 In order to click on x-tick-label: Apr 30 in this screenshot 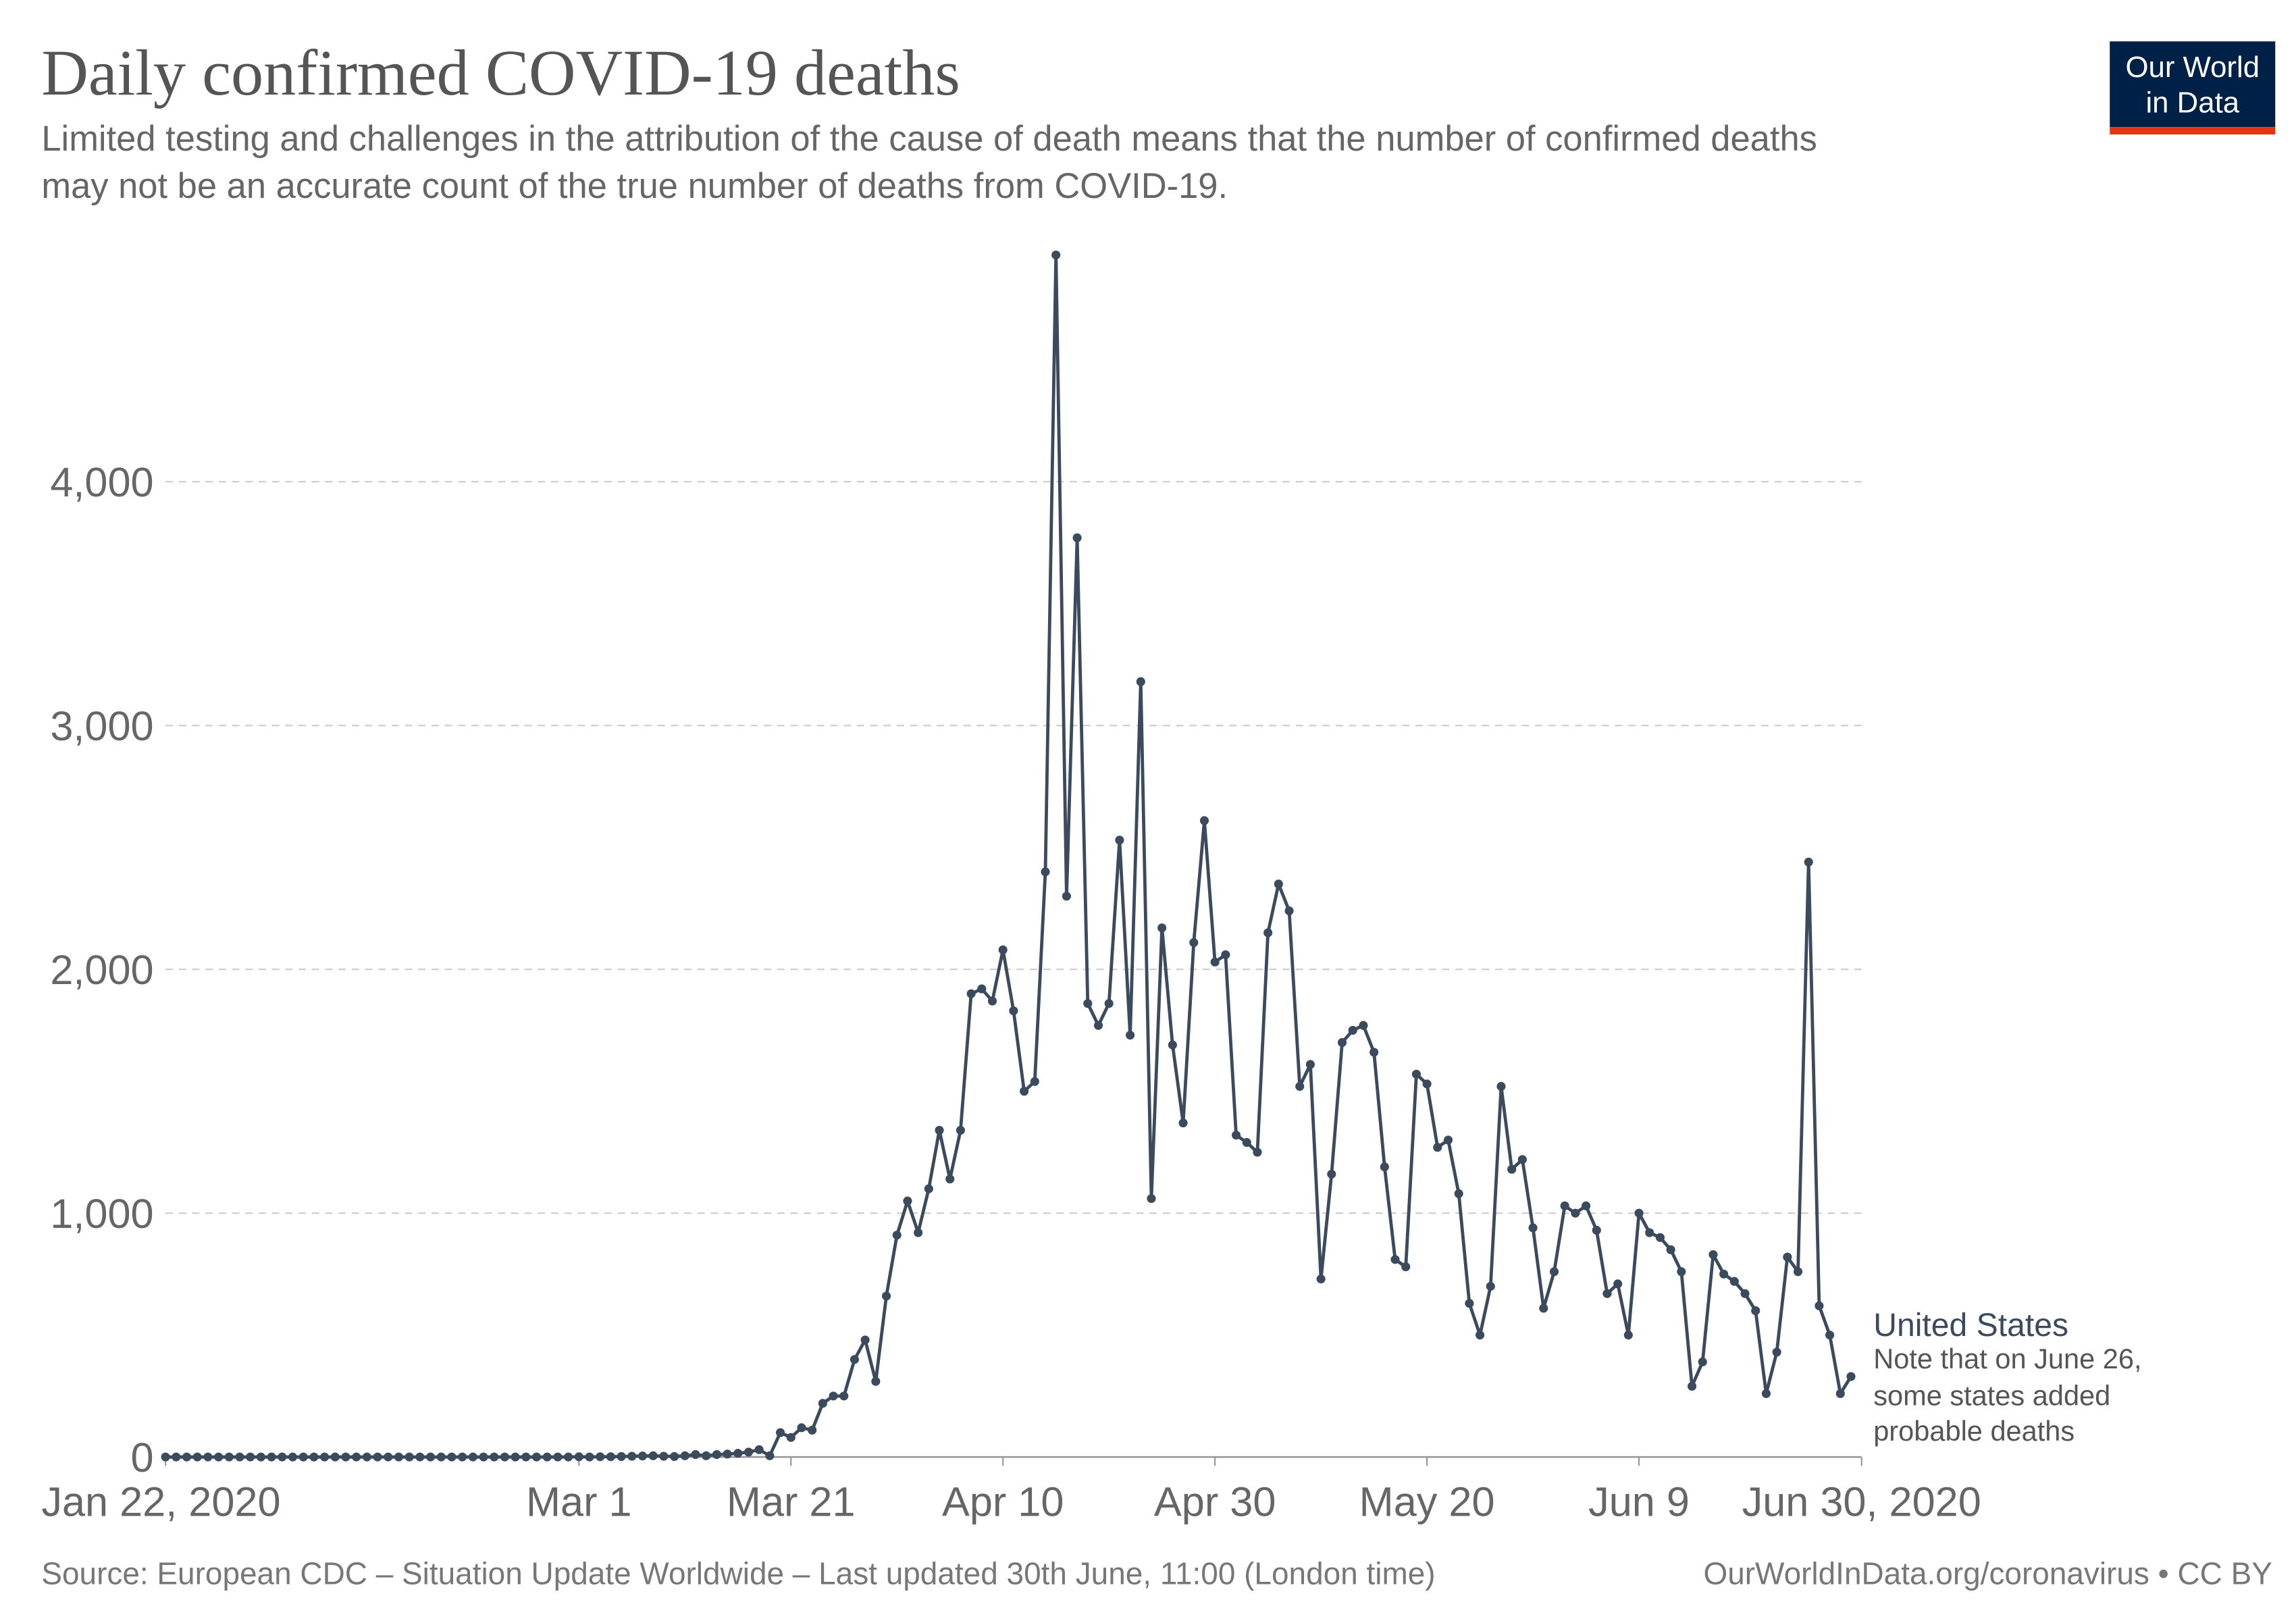, I will do `click(1215, 1502)`.